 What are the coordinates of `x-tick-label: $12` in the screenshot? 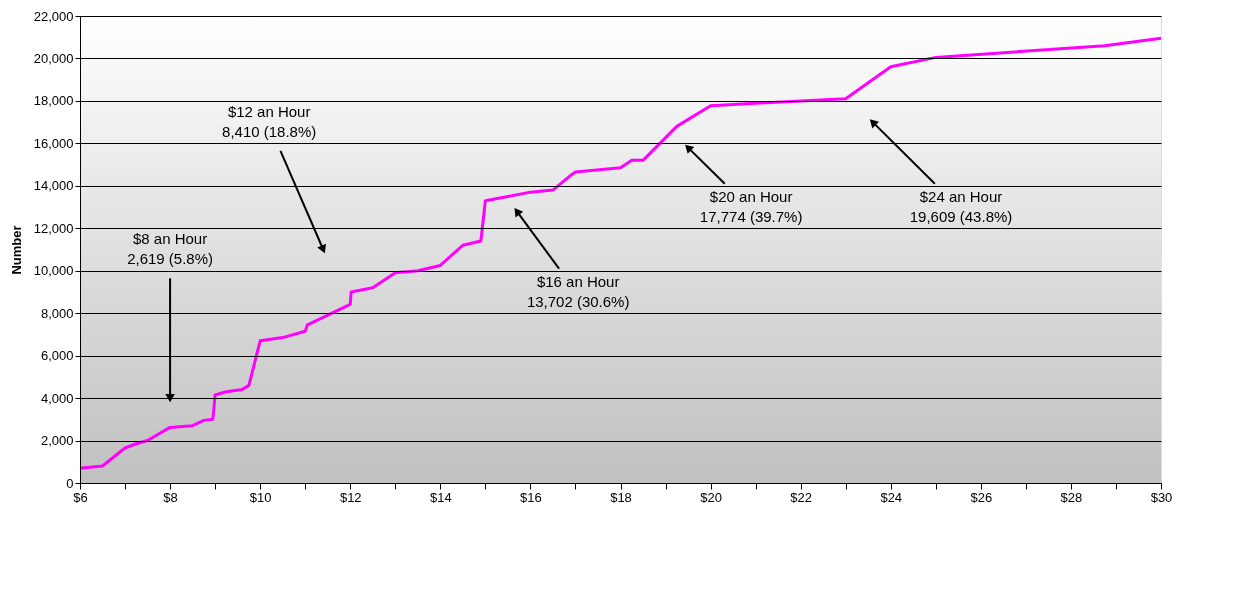 It's located at (350, 497).